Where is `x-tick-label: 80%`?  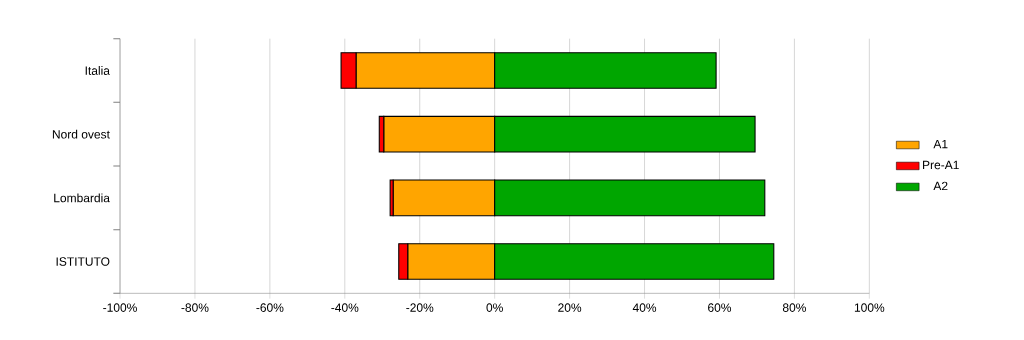
x-tick-label: 80% is located at coordinates (794, 307).